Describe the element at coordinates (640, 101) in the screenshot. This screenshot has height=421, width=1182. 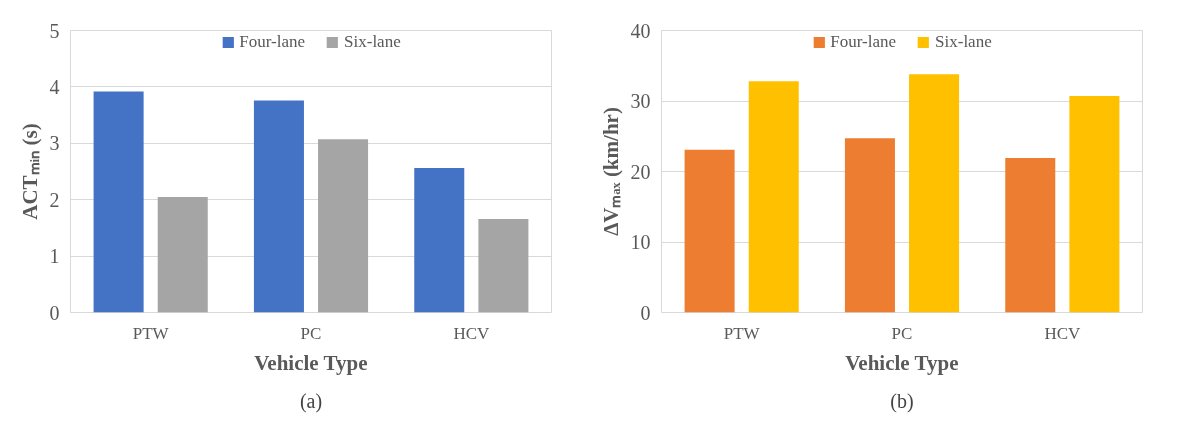
I see `y-tick-label: 30` at that location.